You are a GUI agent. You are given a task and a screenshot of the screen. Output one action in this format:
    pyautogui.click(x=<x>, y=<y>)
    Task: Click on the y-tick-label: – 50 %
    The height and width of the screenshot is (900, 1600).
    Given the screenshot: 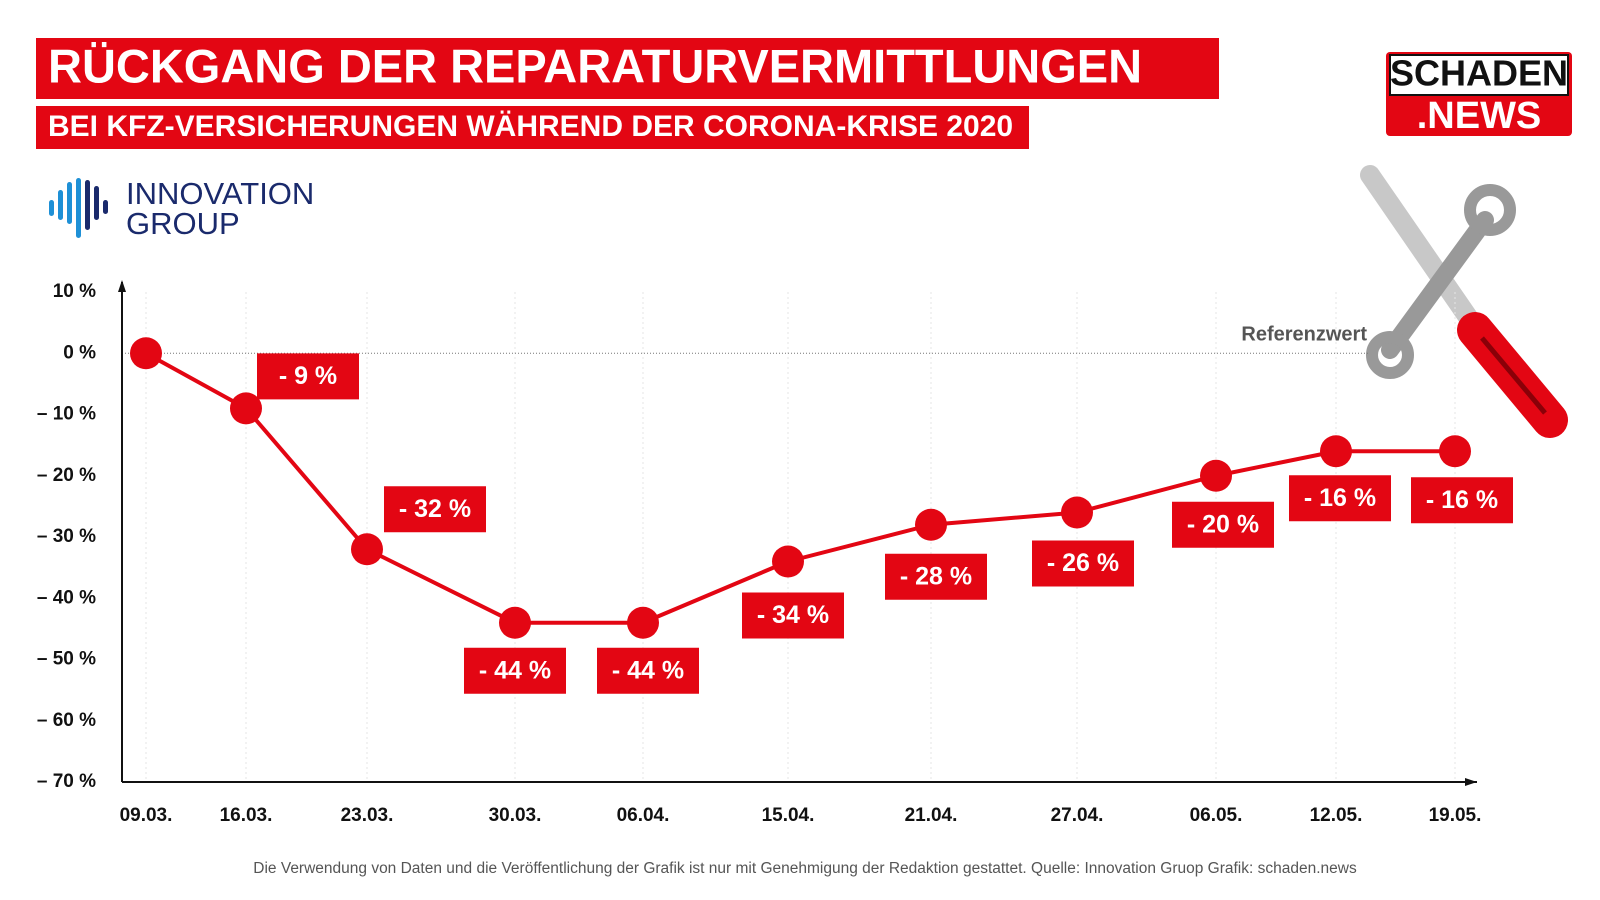 What is the action you would take?
    pyautogui.click(x=66, y=659)
    